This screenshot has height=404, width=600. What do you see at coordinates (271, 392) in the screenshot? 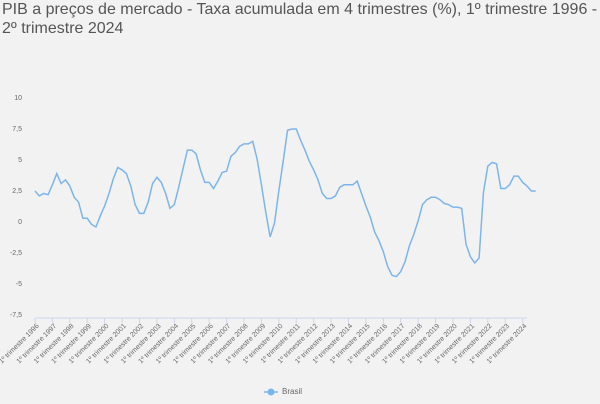
I see `legend-marker` at bounding box center [271, 392].